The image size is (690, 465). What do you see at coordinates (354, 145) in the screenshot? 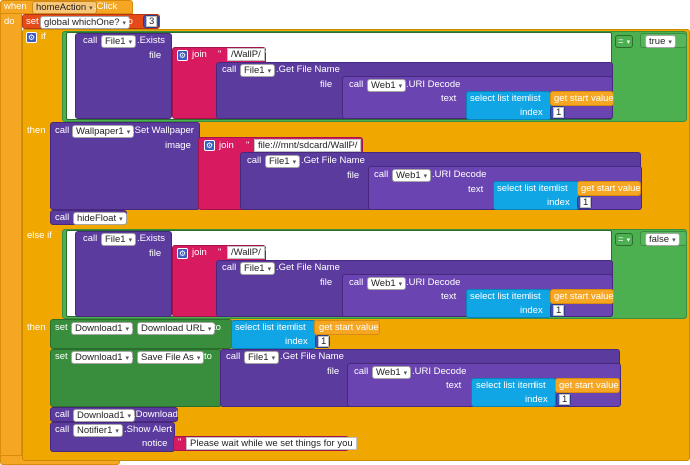
I see `quote-close: "` at bounding box center [354, 145].